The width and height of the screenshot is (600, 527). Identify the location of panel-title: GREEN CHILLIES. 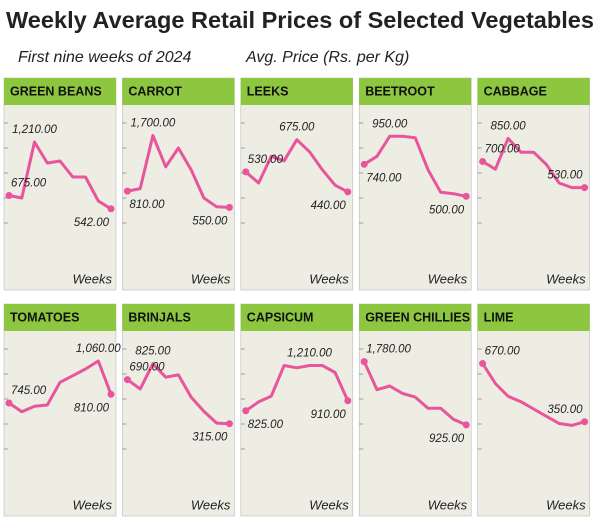
(417, 317).